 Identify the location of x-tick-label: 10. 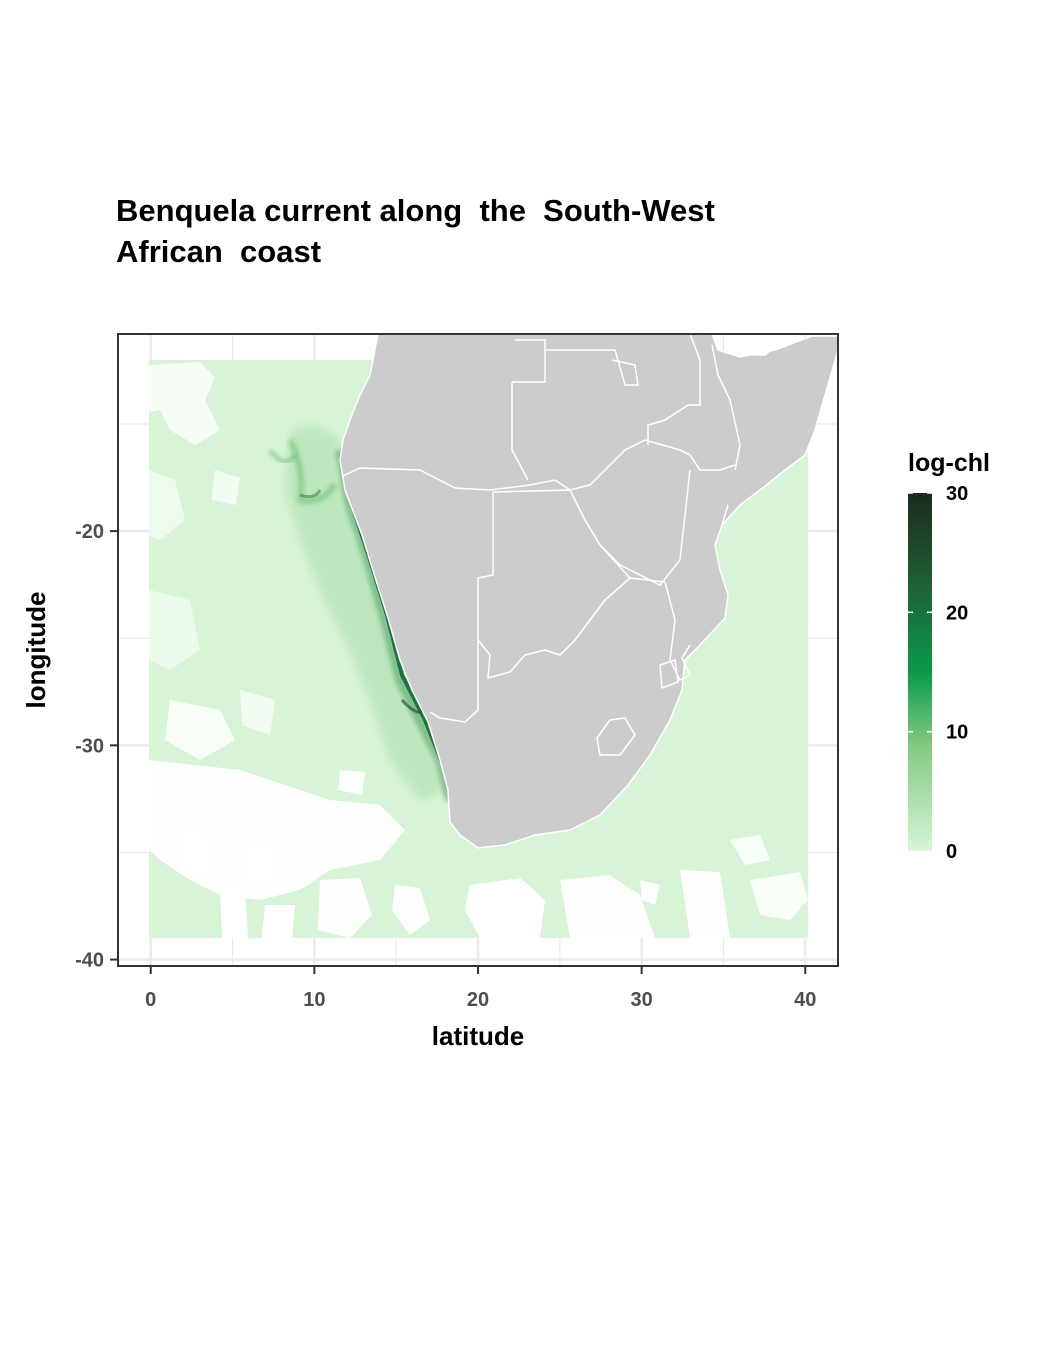
(314, 1000).